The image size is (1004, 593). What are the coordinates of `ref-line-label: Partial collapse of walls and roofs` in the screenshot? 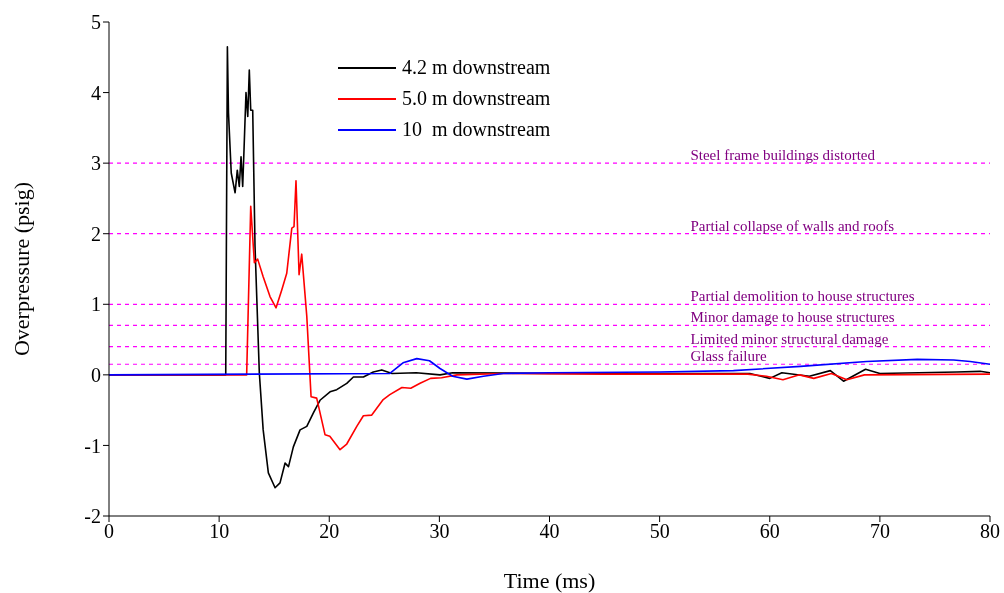 It's located at (792, 225).